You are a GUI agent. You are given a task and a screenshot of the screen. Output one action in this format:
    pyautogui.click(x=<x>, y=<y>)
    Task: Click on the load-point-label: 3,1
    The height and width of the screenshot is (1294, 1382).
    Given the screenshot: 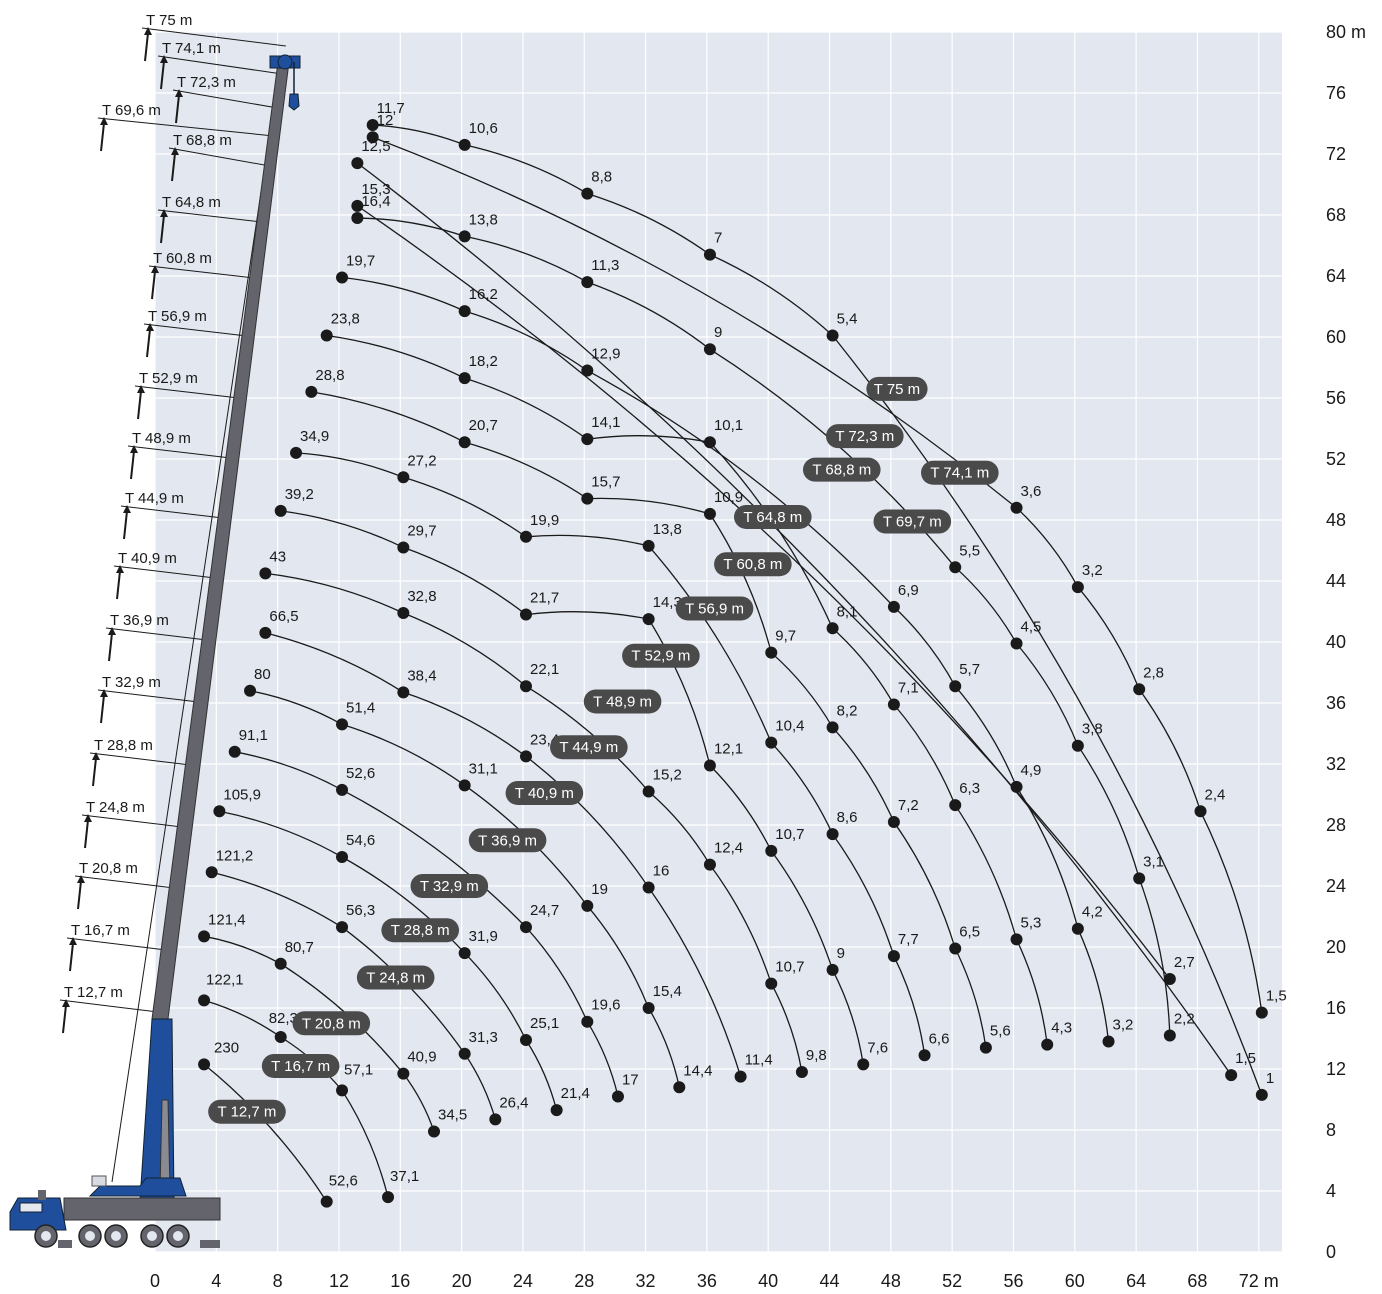 What is the action you would take?
    pyautogui.click(x=1153, y=861)
    